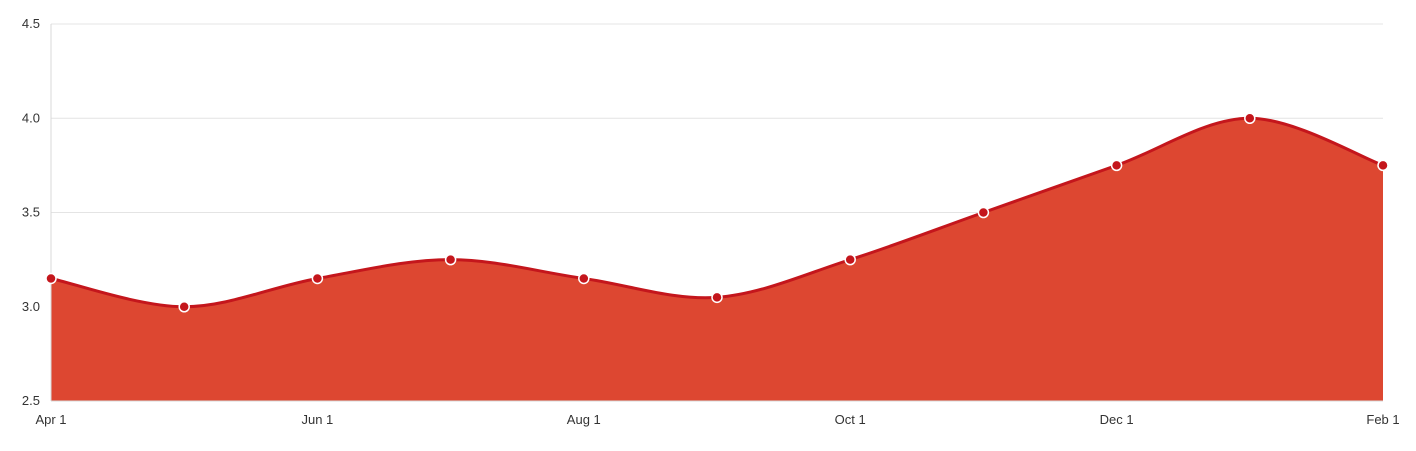  Describe the element at coordinates (1117, 419) in the screenshot. I see `x-tick-label: Dec 1` at that location.